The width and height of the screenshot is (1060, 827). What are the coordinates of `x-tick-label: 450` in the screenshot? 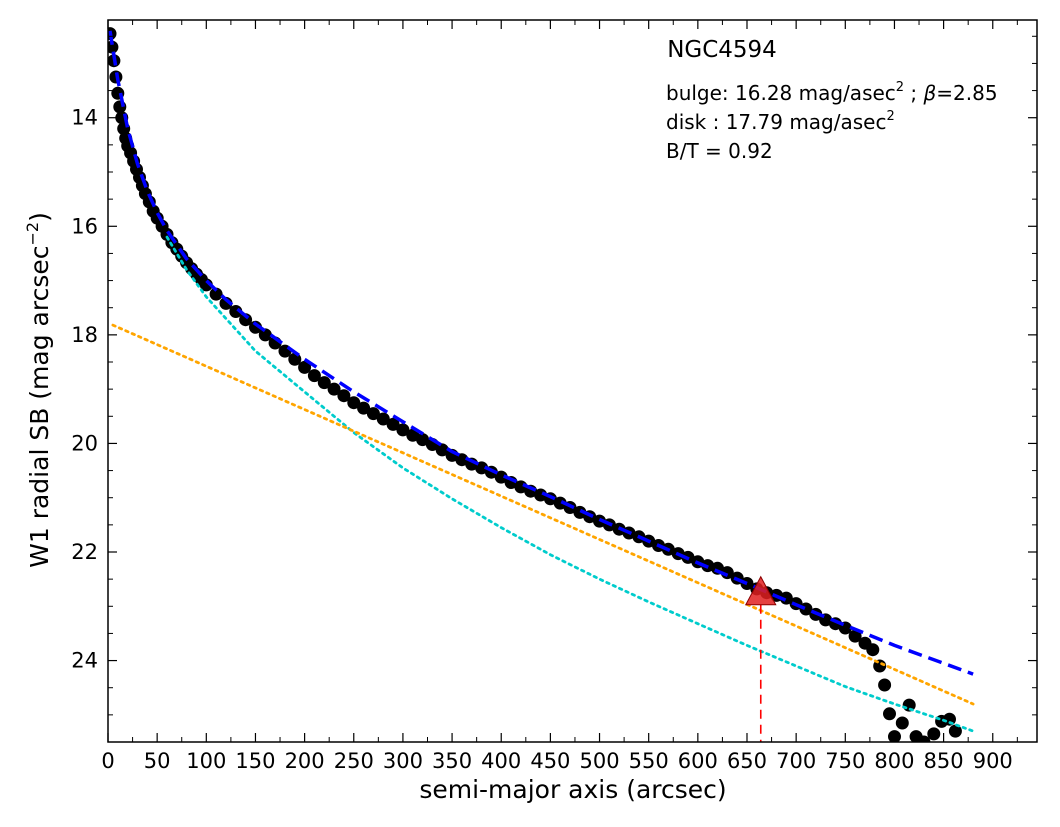 It's located at (550, 761).